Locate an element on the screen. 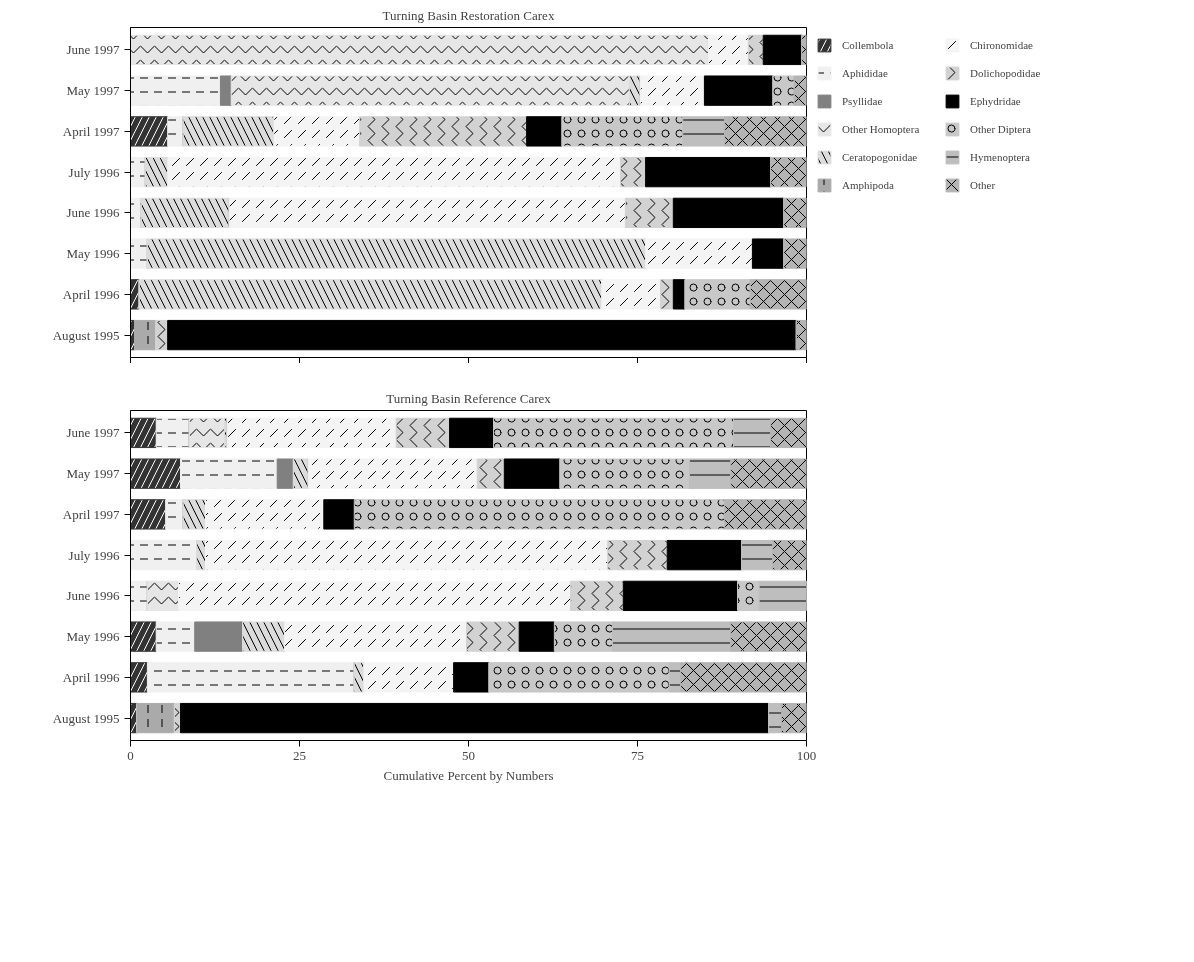 The height and width of the screenshot is (962, 1194). legend-label: Other Homoptera is located at coordinates (881, 129).